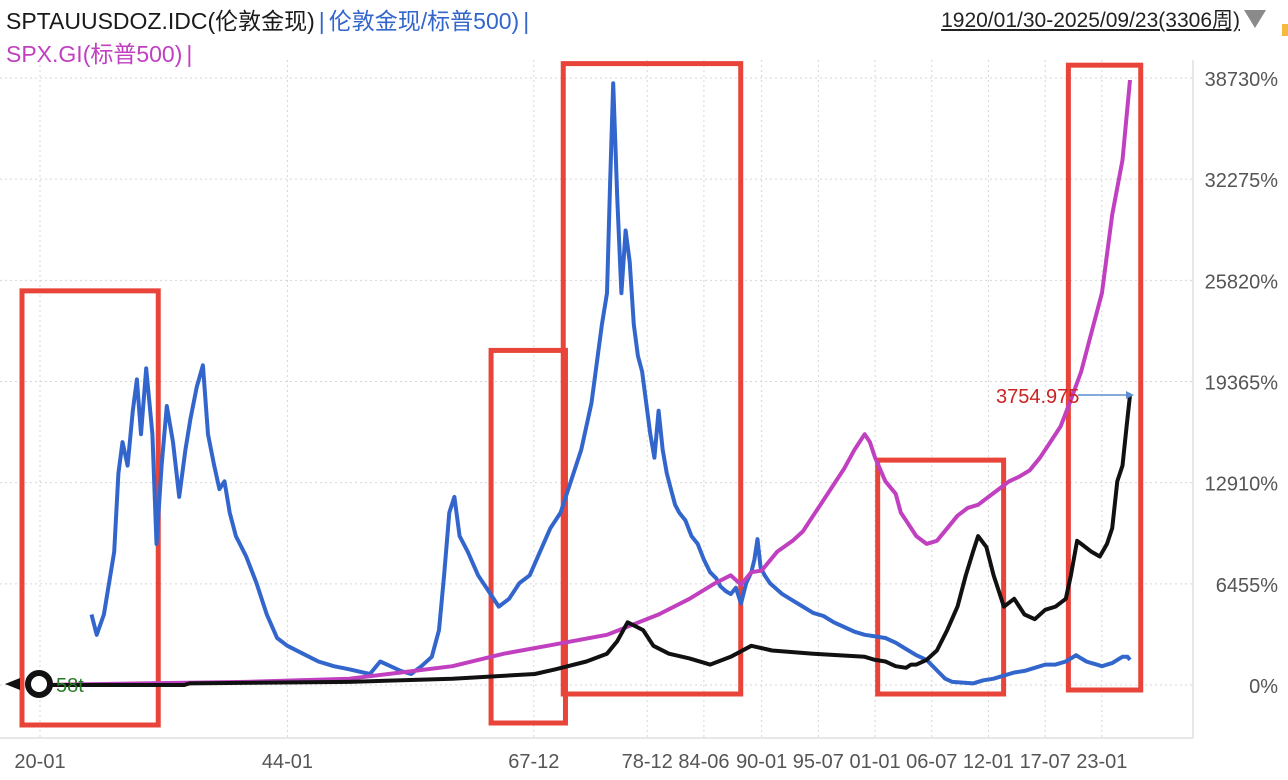 Image resolution: width=1288 pixels, height=780 pixels. What do you see at coordinates (94, 54) in the screenshot?
I see `legend-spx-label: SPX.GI(标普500)` at bounding box center [94, 54].